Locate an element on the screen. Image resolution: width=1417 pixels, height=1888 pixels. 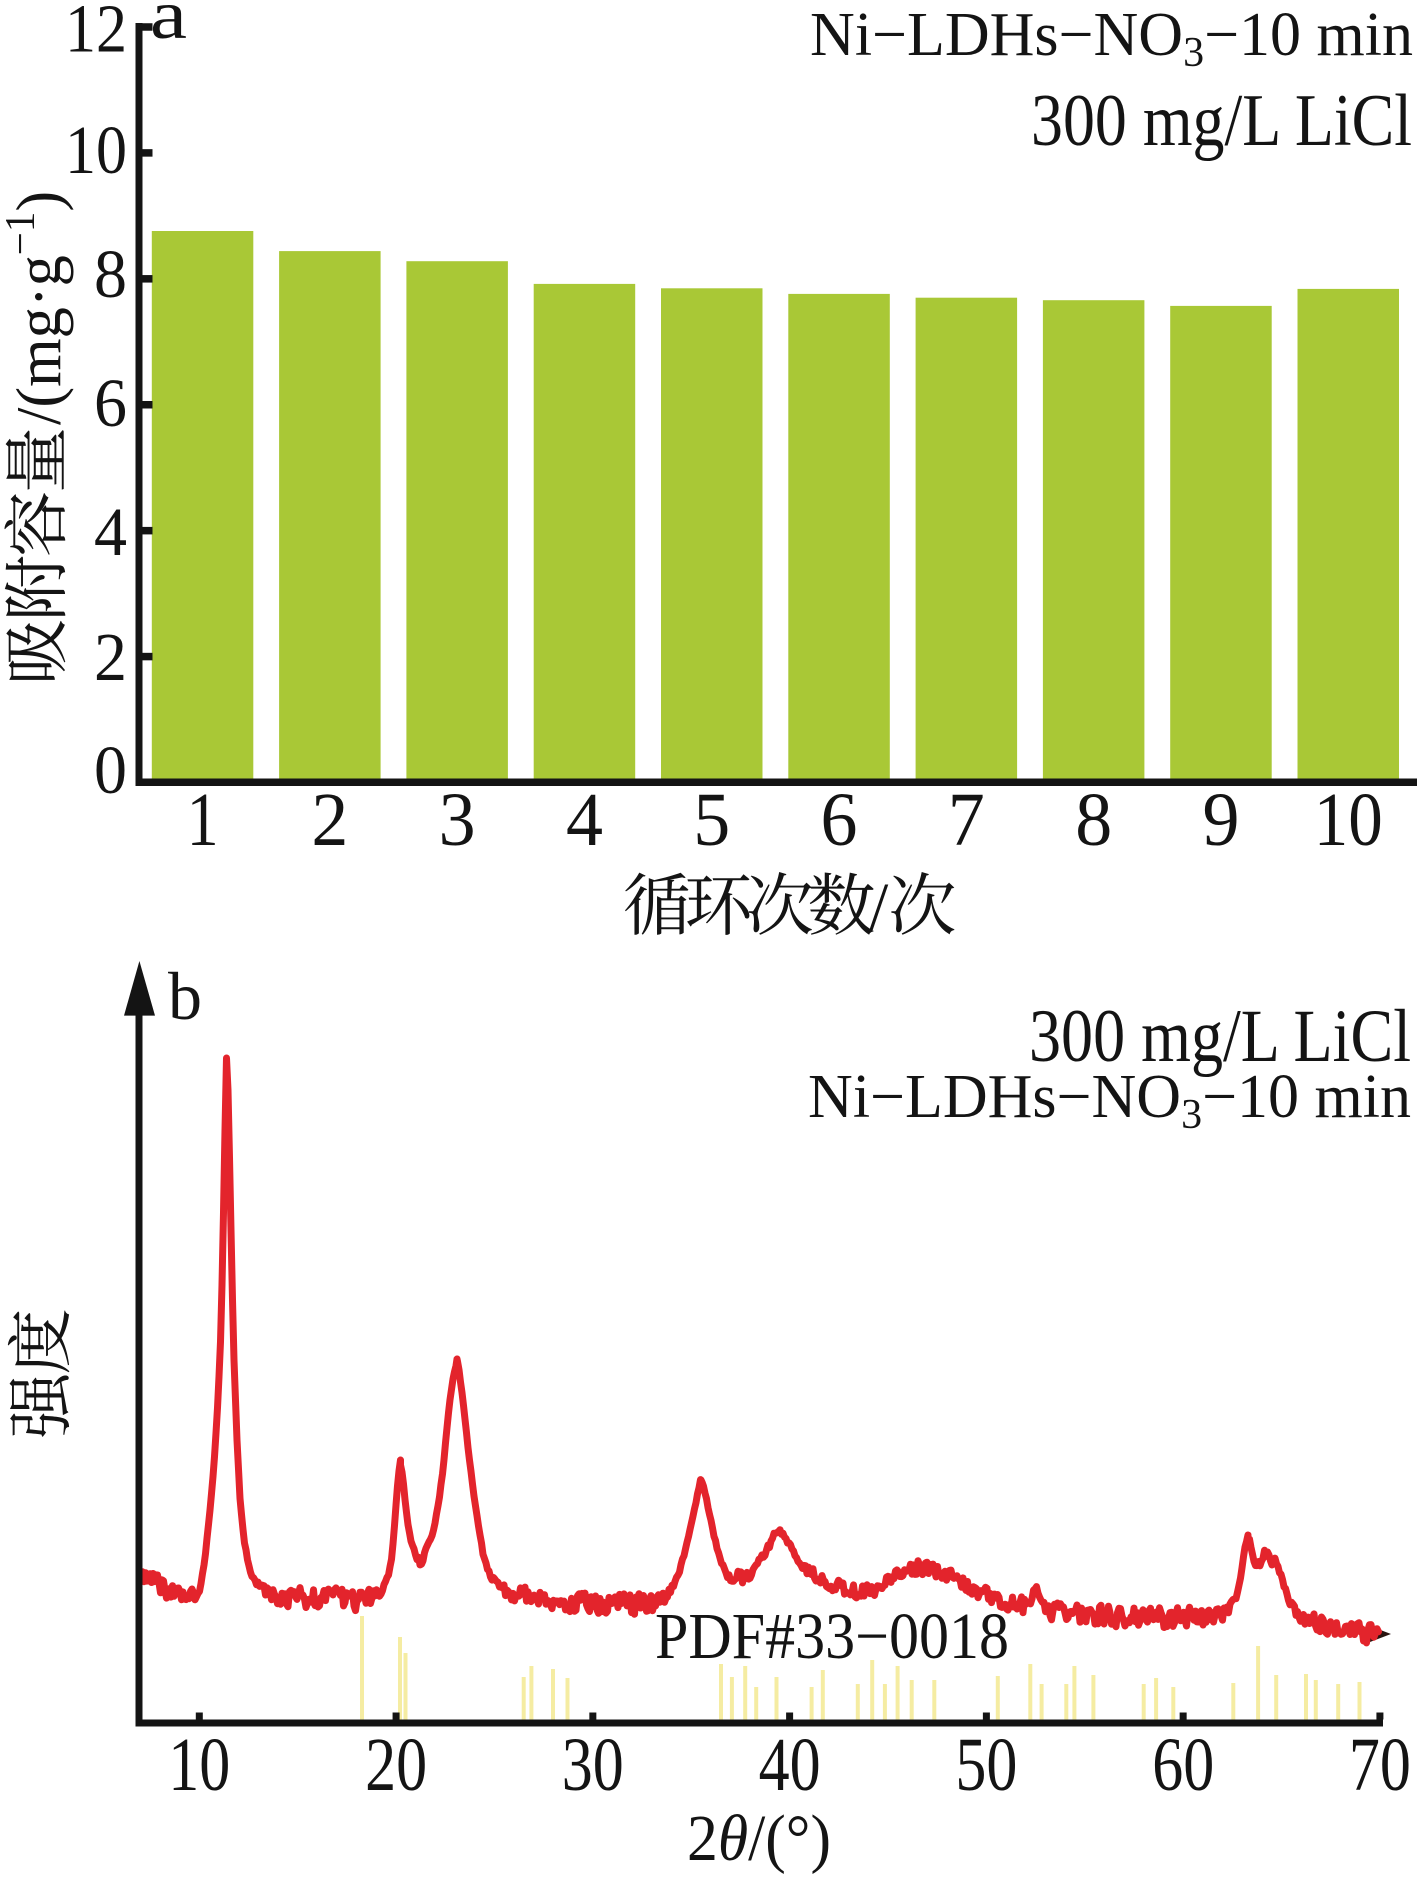
svg-text: 70 is located at coordinates (1380, 1765).